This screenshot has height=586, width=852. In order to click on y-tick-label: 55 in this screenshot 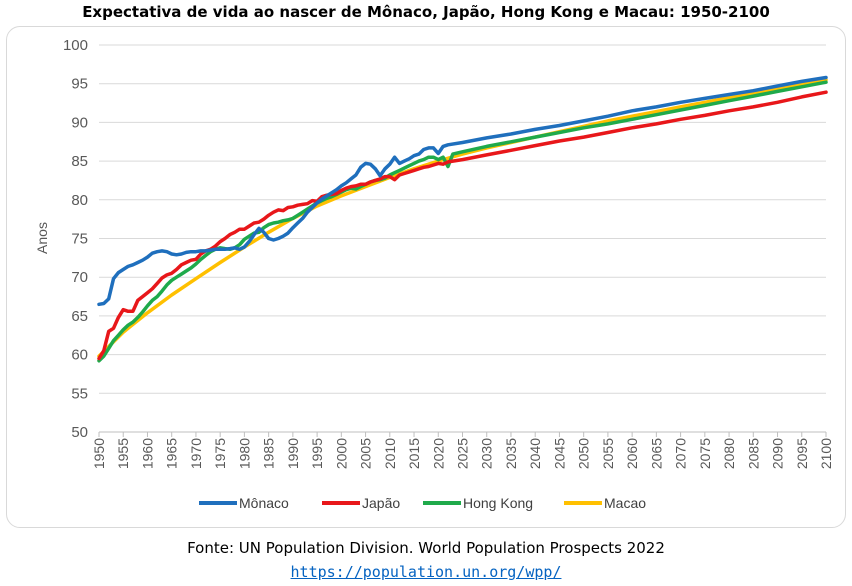, I will do `click(79, 393)`.